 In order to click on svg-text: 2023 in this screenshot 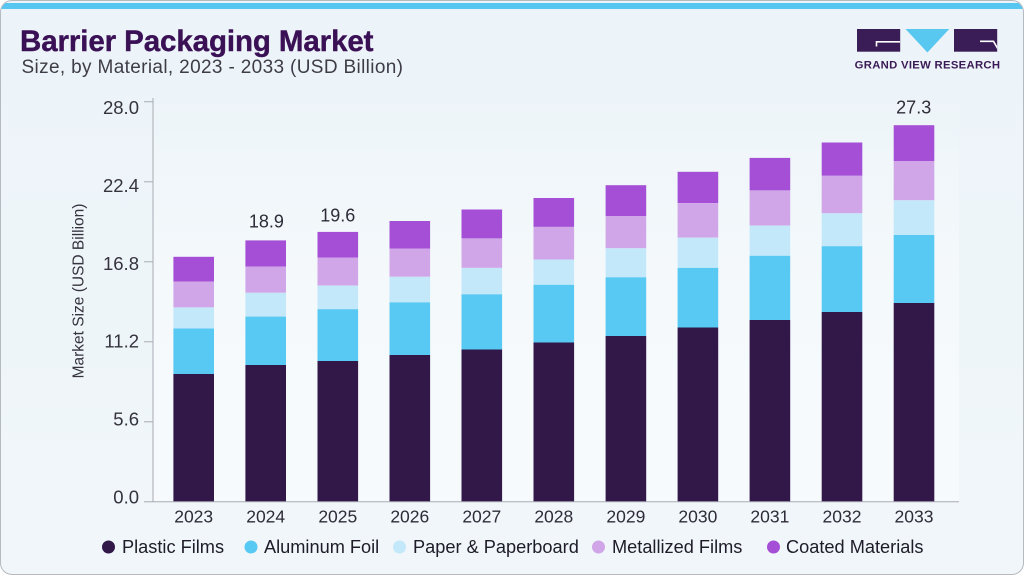, I will do `click(193, 517)`.